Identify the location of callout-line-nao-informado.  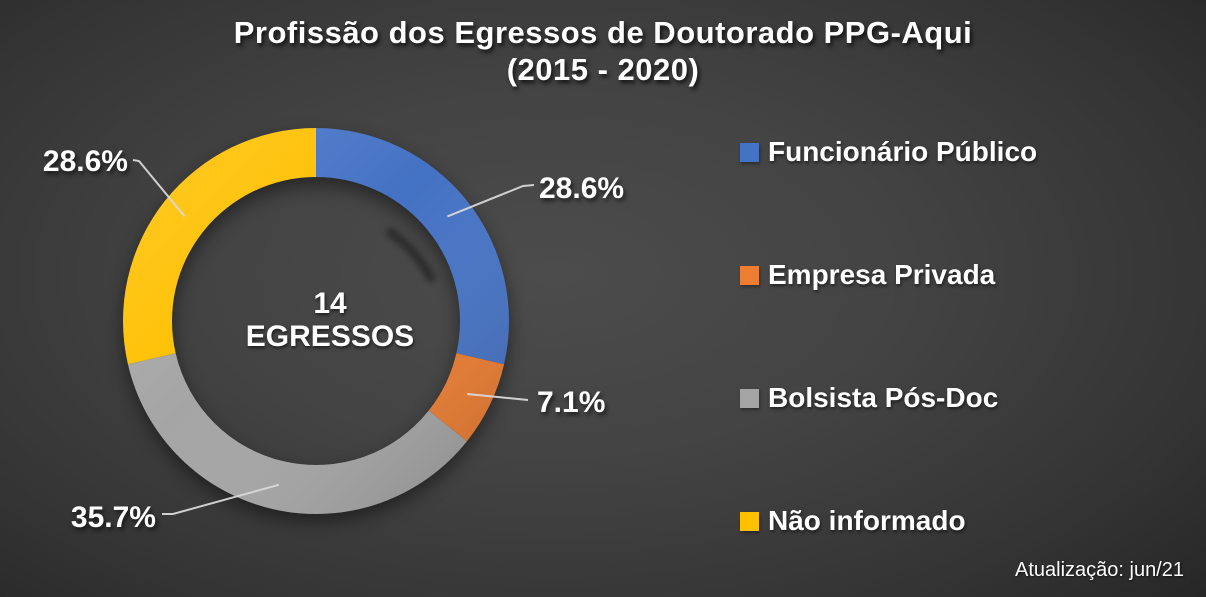
(159, 188).